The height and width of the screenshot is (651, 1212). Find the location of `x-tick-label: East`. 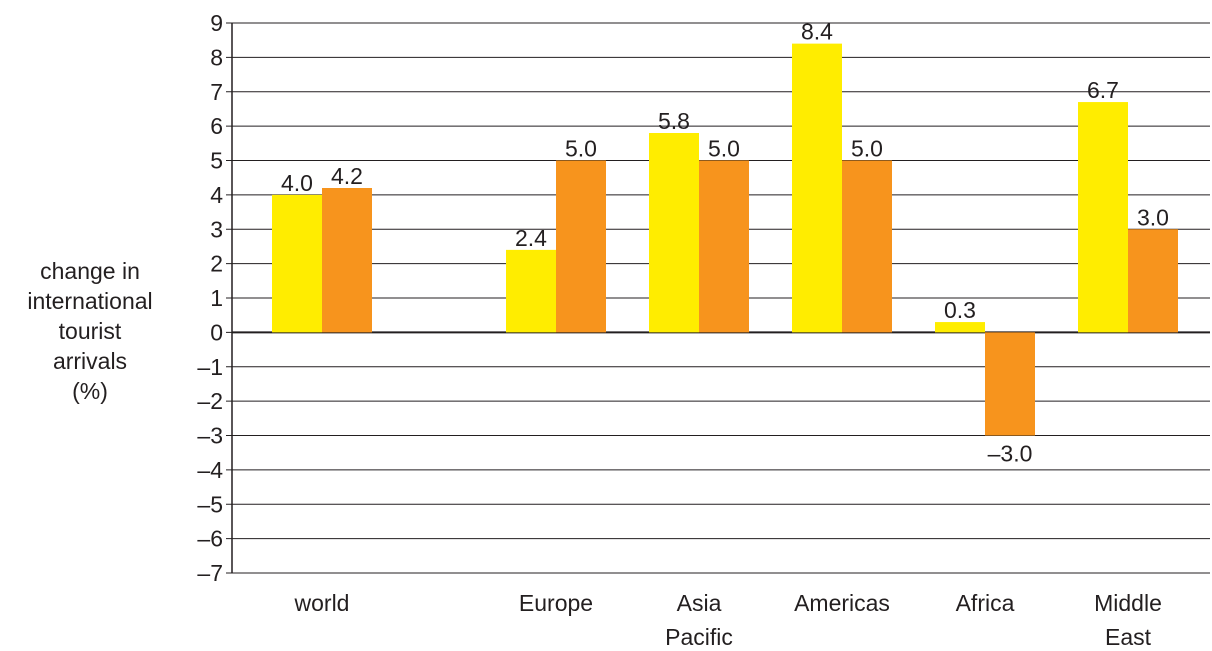

x-tick-label: East is located at coordinates (1128, 637).